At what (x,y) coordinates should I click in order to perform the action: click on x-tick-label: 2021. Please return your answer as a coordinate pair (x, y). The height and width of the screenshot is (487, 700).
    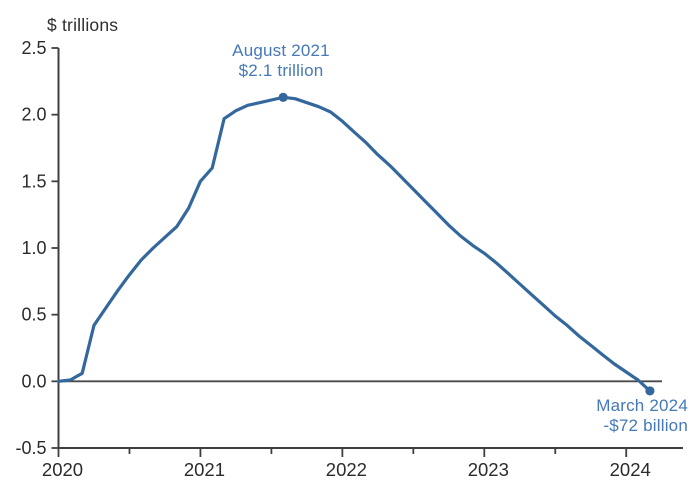
    Looking at the image, I should click on (204, 469).